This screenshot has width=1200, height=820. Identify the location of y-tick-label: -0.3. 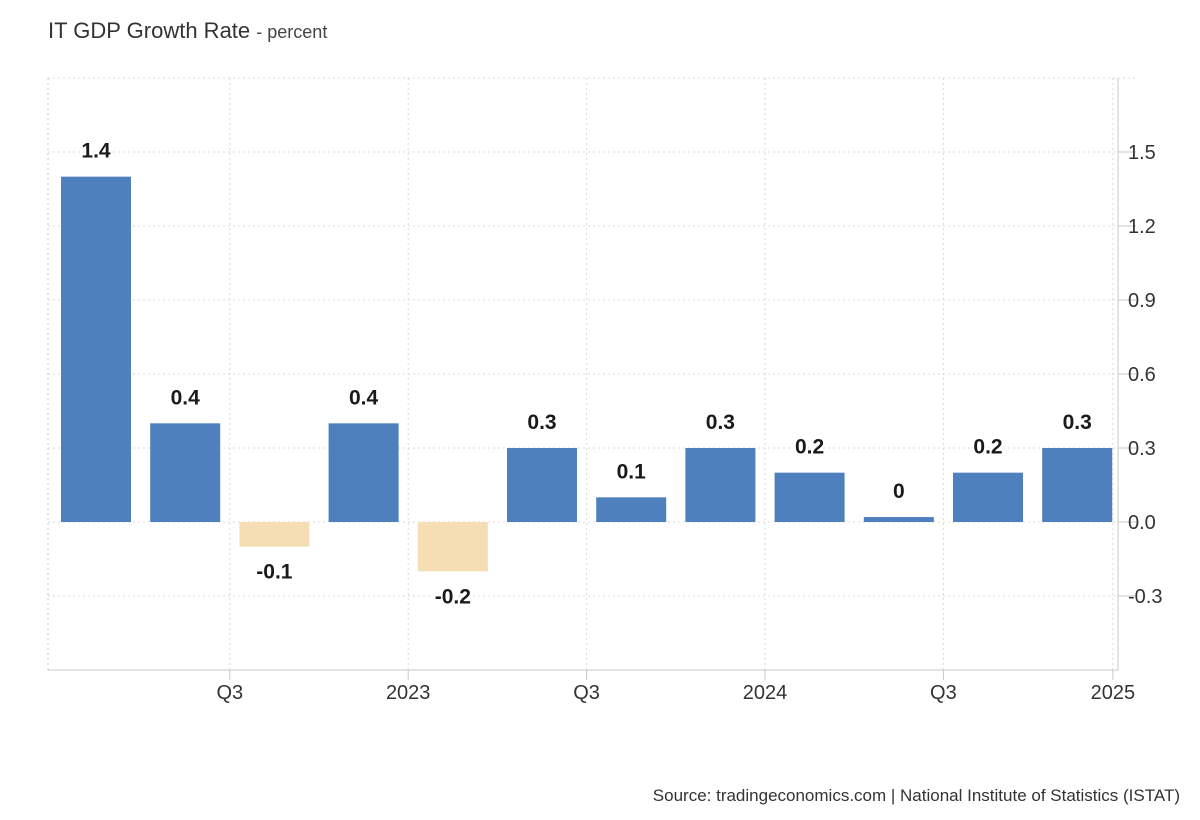
(1145, 597).